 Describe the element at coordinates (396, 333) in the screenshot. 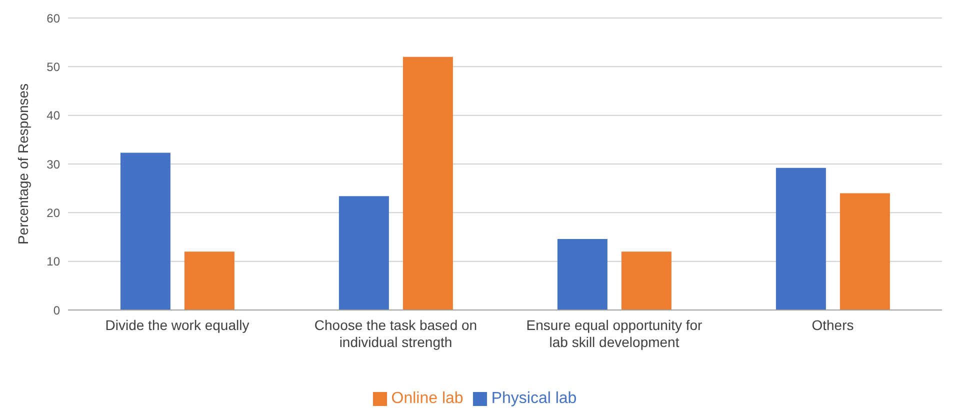

I see `x-tick-label: Choose the task based on individual strength` at that location.